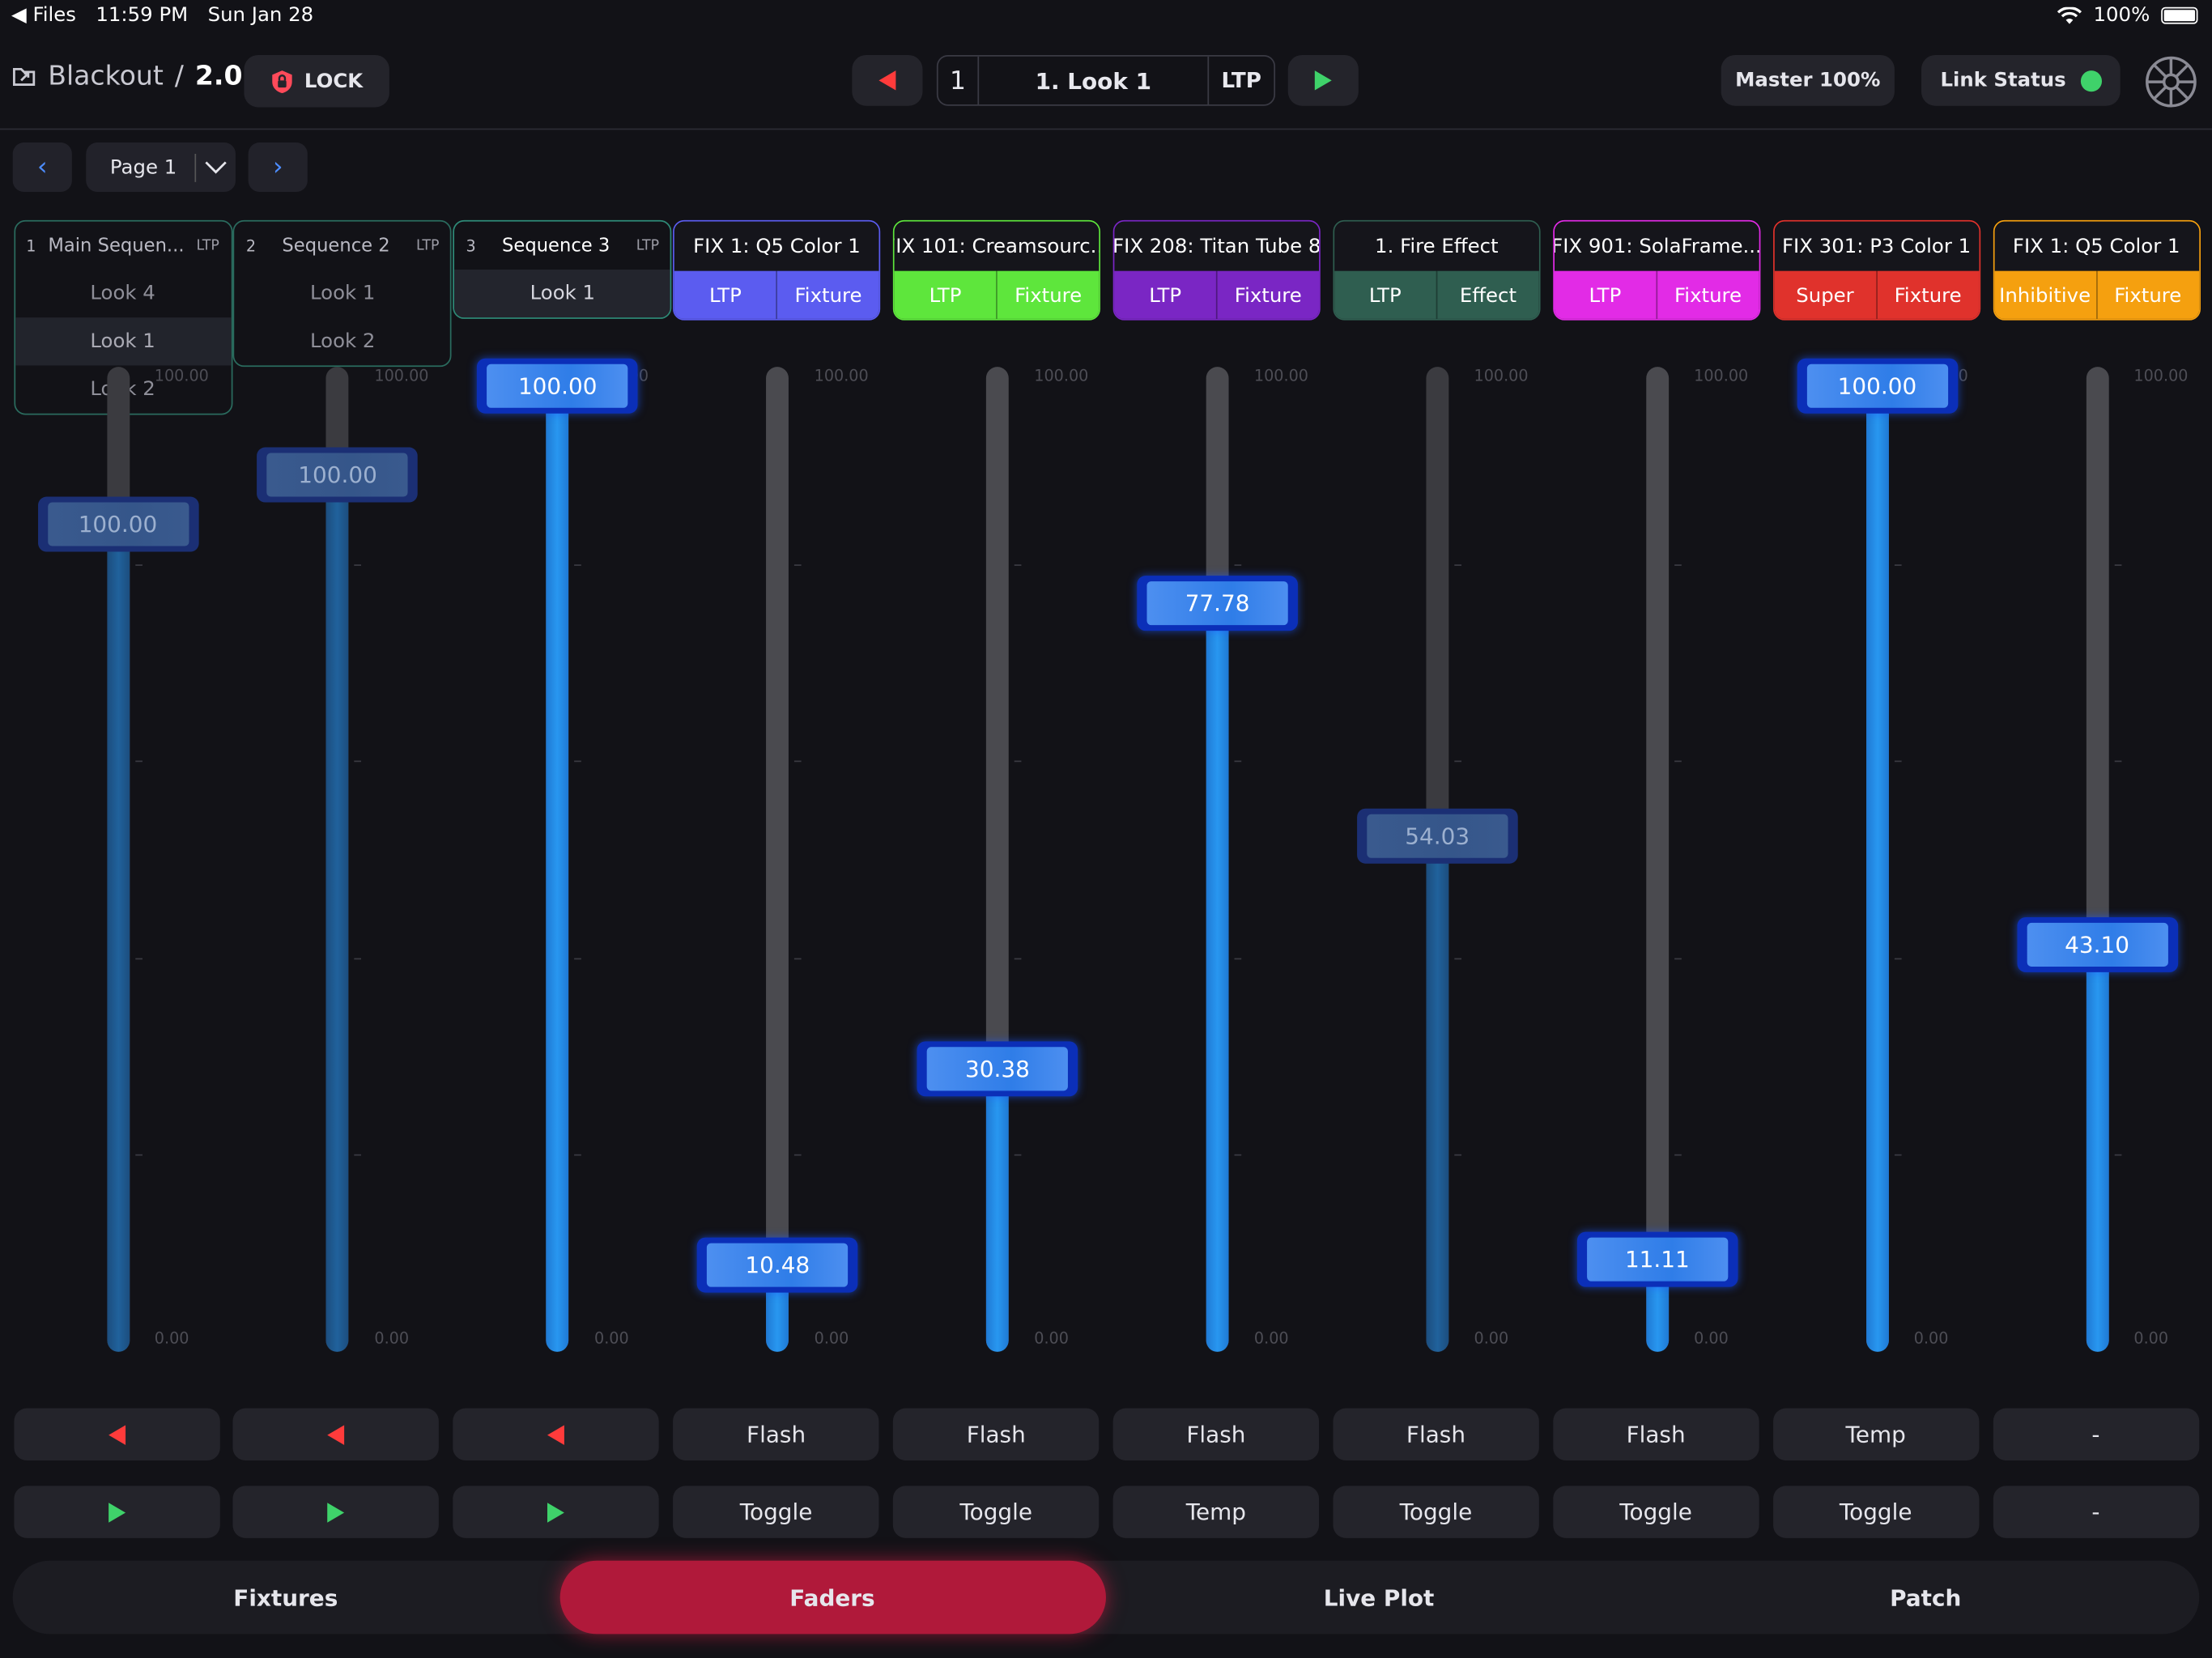  What do you see at coordinates (1323, 80) in the screenshot?
I see `next-cue-button` at bounding box center [1323, 80].